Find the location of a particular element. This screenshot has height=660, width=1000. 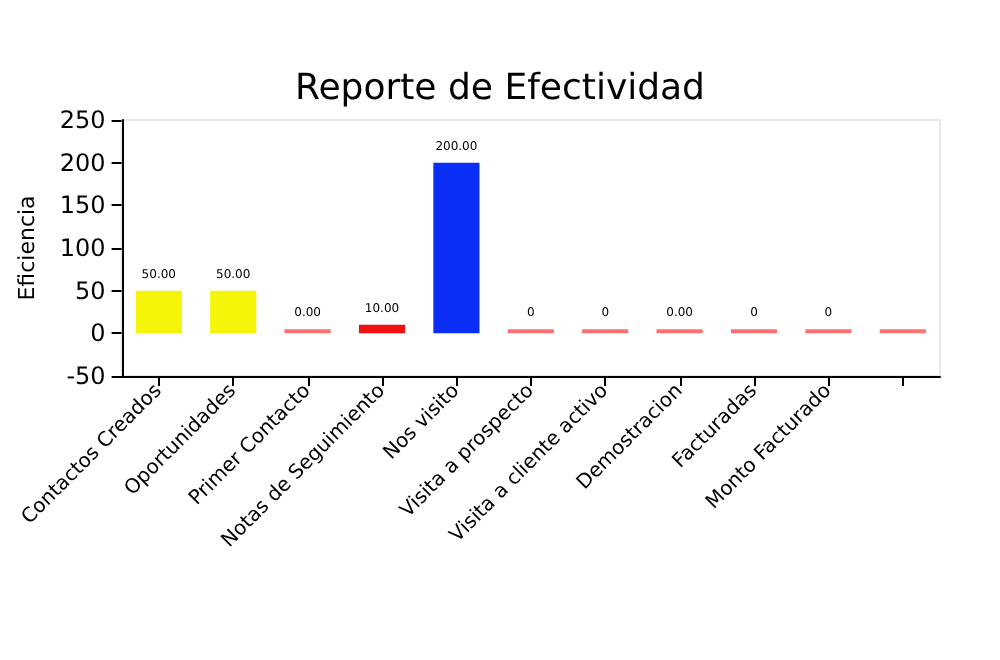

y-tick-label: 150 is located at coordinates (82, 205).